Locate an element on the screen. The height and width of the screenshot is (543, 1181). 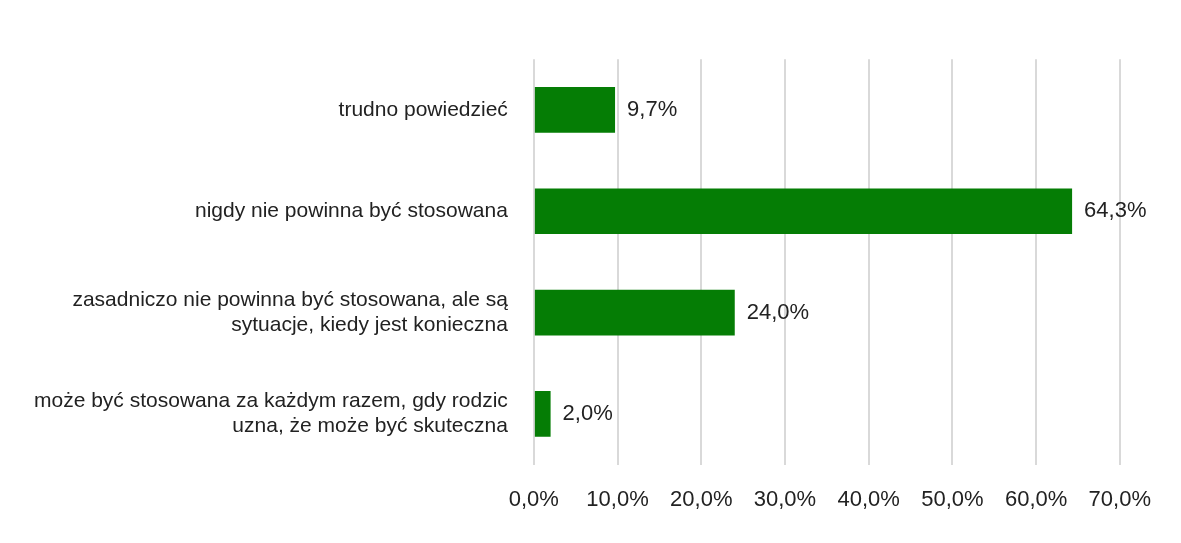
x-tick-label: 40,0% is located at coordinates (868, 498).